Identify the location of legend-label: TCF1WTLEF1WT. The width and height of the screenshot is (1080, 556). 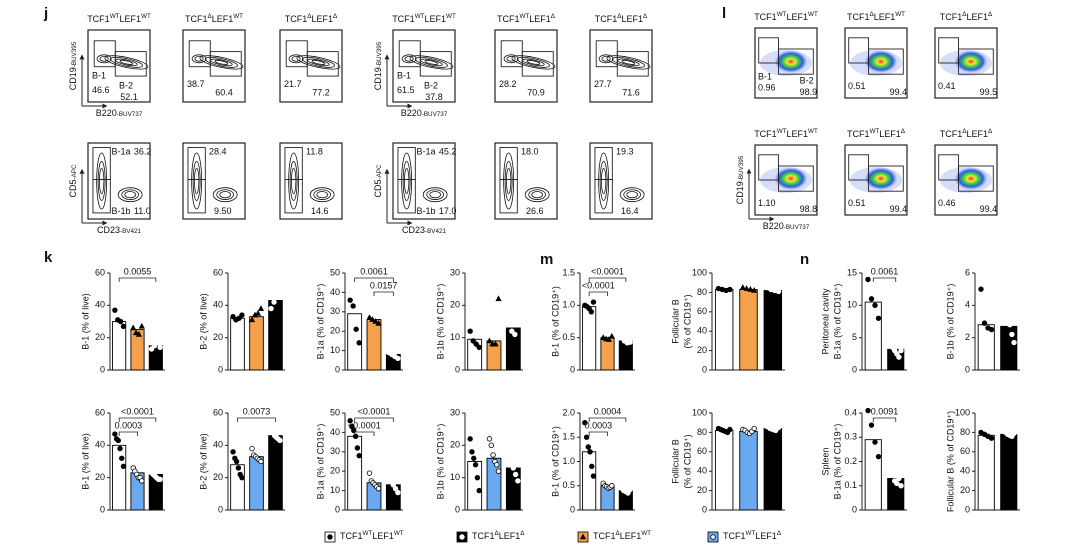
(372, 535).